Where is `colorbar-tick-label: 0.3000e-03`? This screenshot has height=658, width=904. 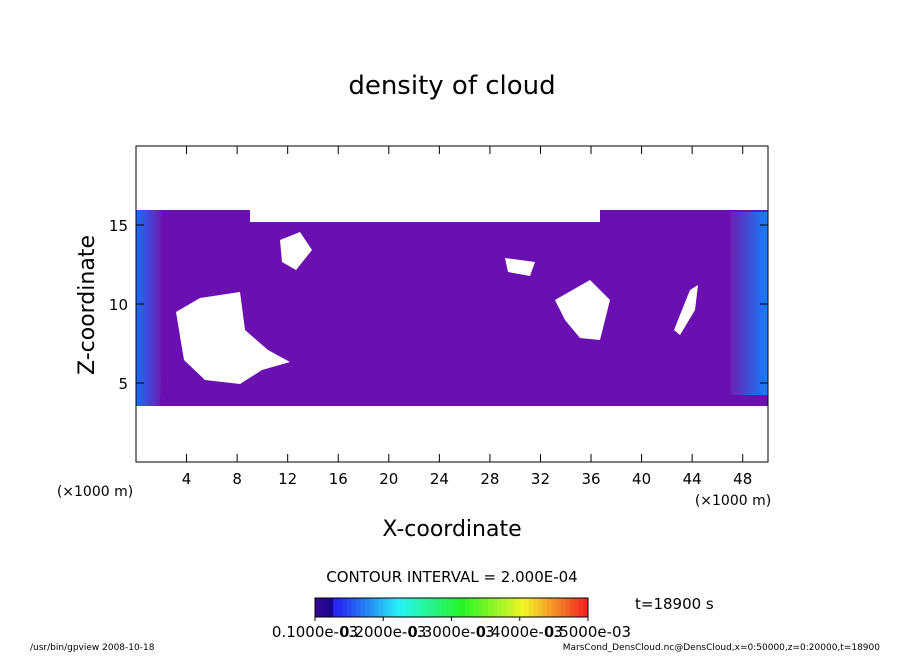 colorbar-tick-label: 0.3000e-03 is located at coordinates (451, 632).